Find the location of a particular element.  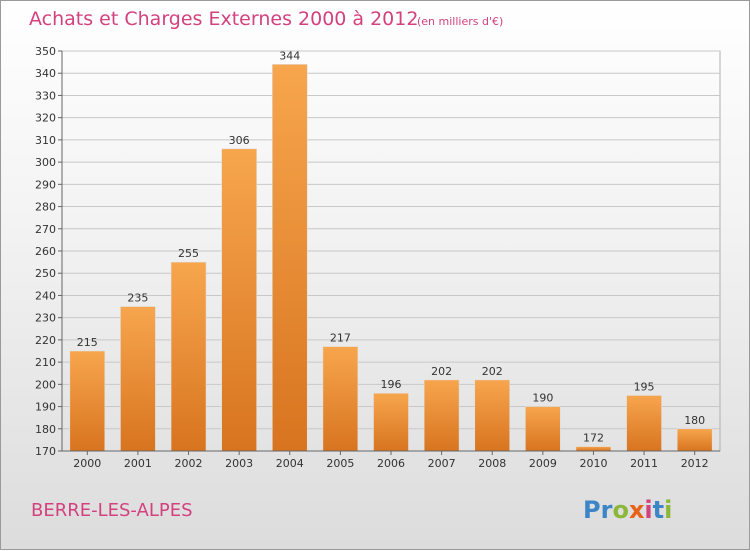

data-label-2004: 344 is located at coordinates (289, 55).